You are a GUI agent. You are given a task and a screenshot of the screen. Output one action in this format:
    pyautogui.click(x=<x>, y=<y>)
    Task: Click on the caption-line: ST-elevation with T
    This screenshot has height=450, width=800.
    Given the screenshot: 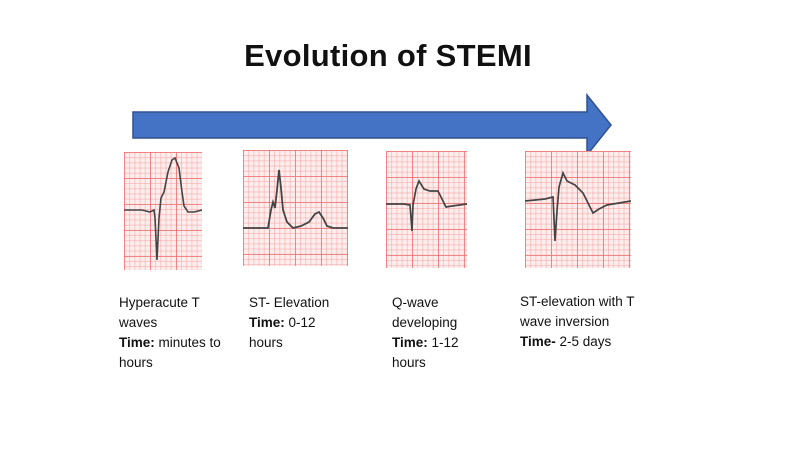 What is the action you would take?
    pyautogui.click(x=577, y=301)
    